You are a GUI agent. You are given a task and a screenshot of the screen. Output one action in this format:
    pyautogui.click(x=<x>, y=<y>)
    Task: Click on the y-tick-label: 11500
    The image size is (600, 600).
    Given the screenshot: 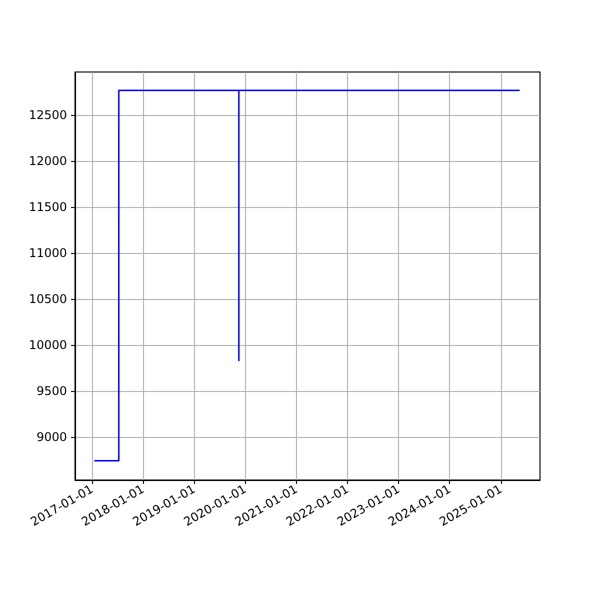 What is the action you would take?
    pyautogui.click(x=47, y=207)
    